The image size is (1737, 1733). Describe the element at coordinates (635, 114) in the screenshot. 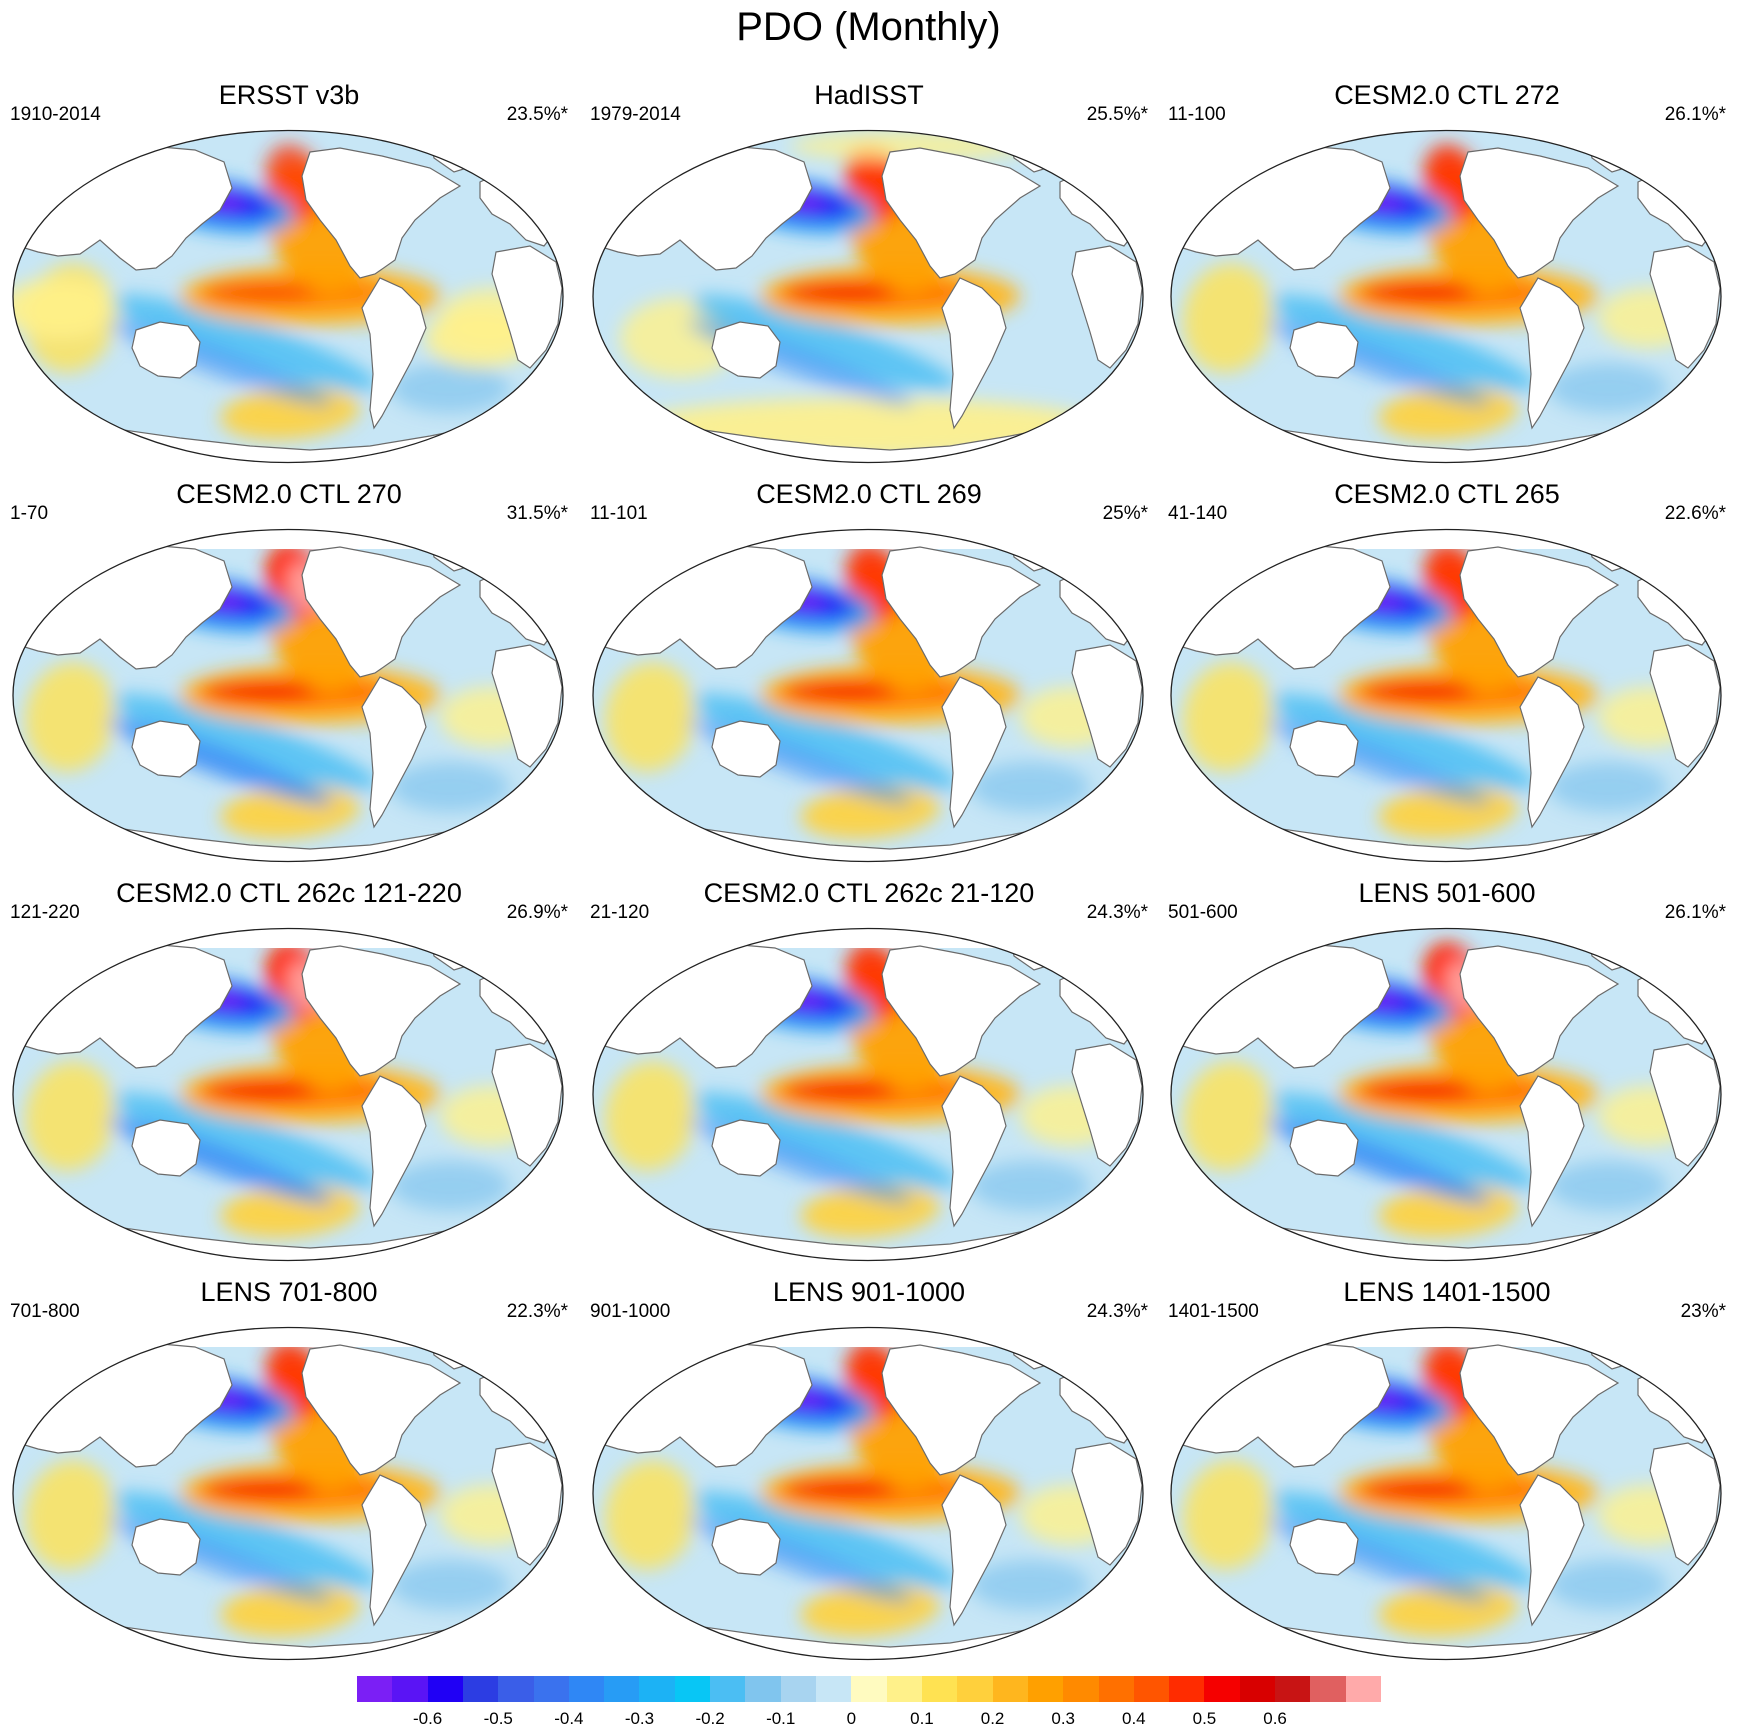

I see `panel-period: 1979-2014` at that location.